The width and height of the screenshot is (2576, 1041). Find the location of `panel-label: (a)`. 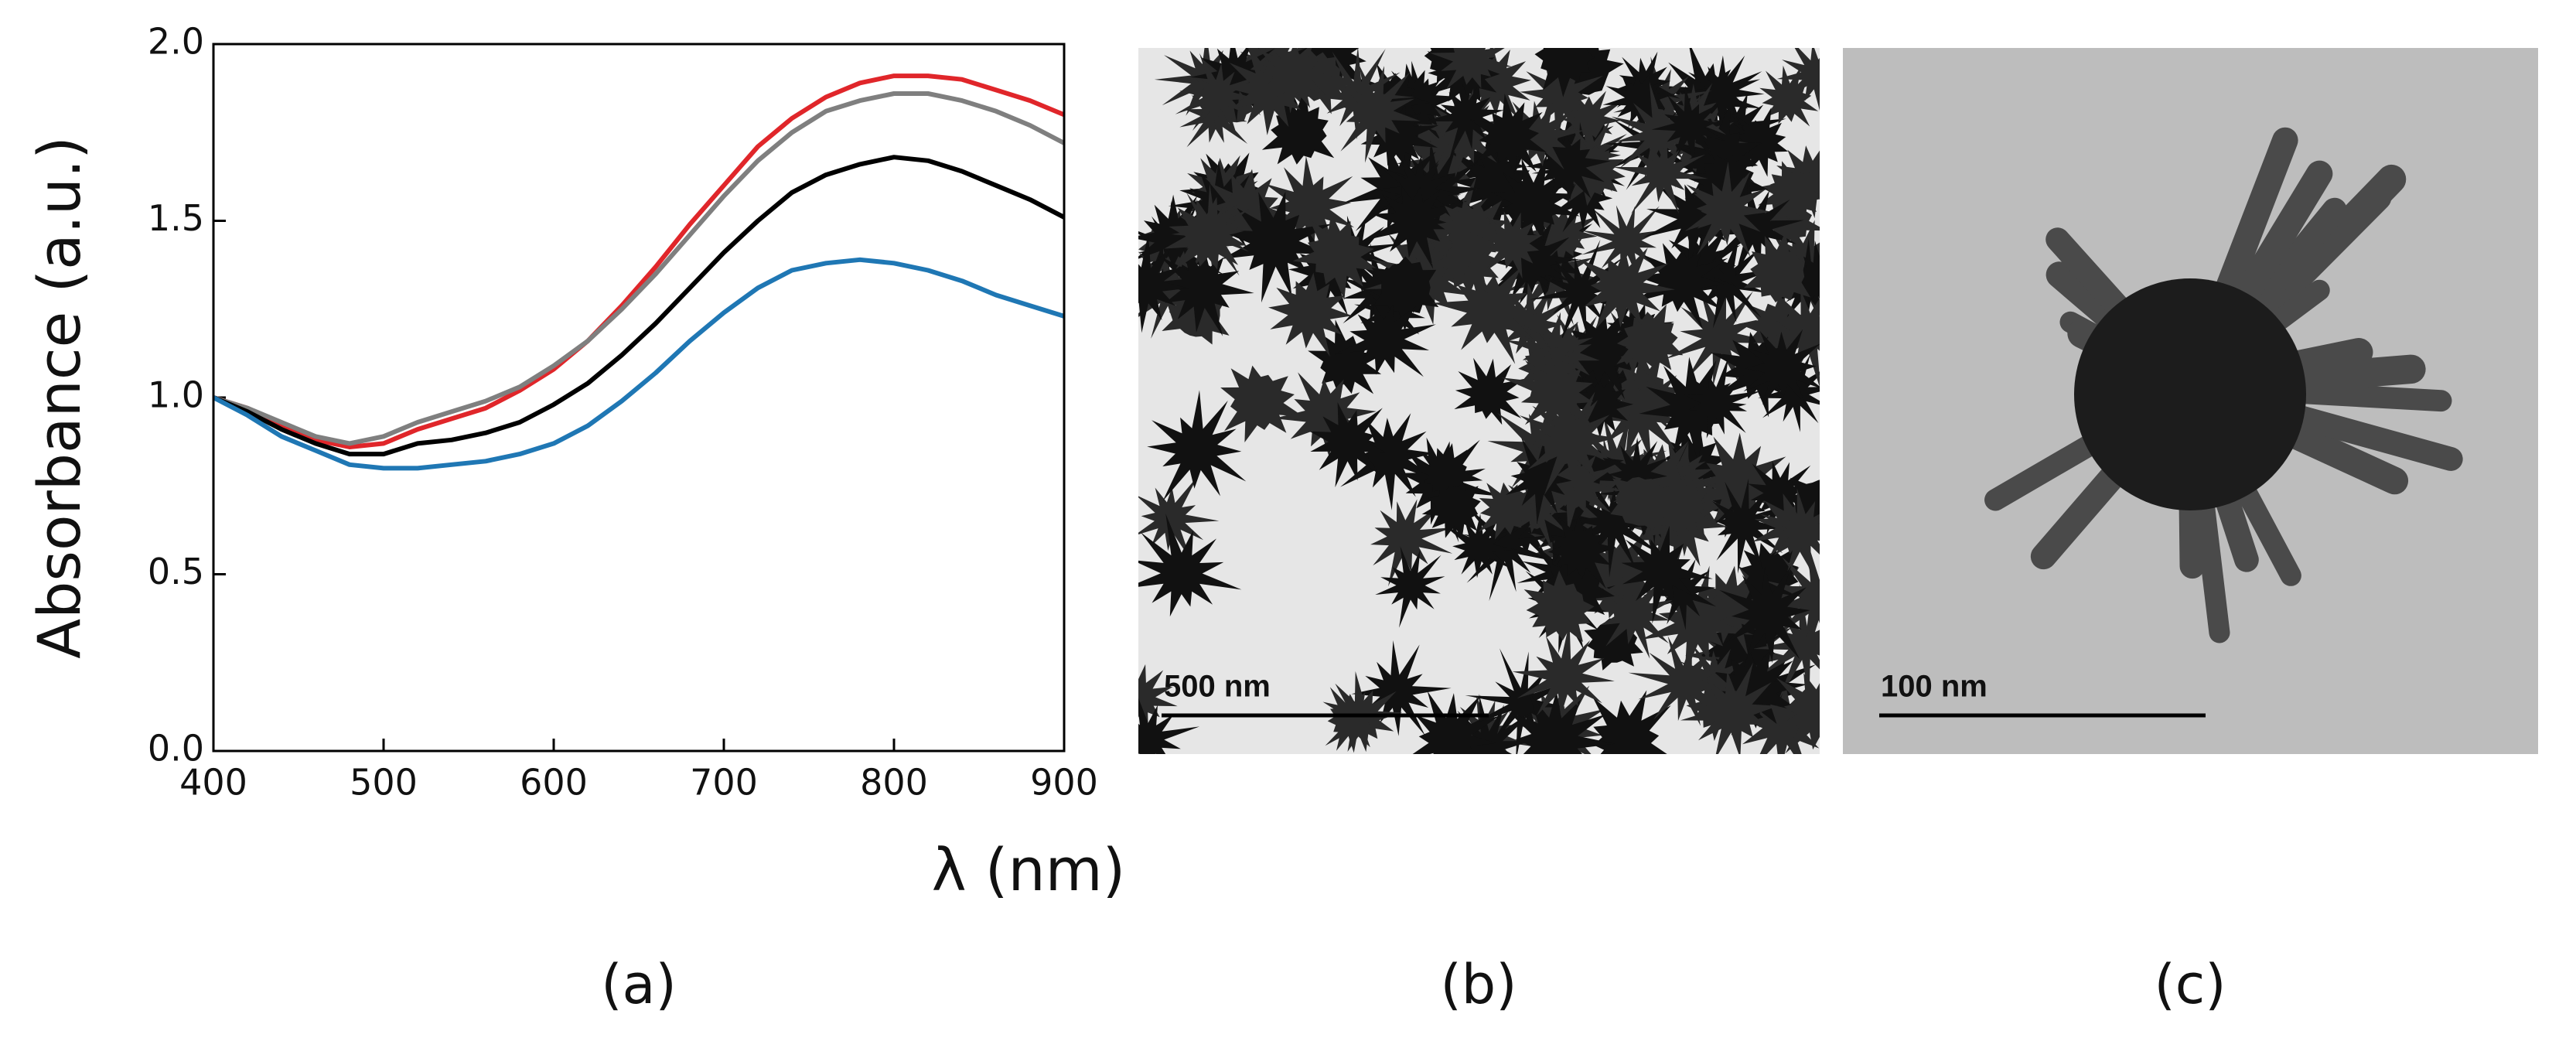

panel-label: (a) is located at coordinates (639, 985).